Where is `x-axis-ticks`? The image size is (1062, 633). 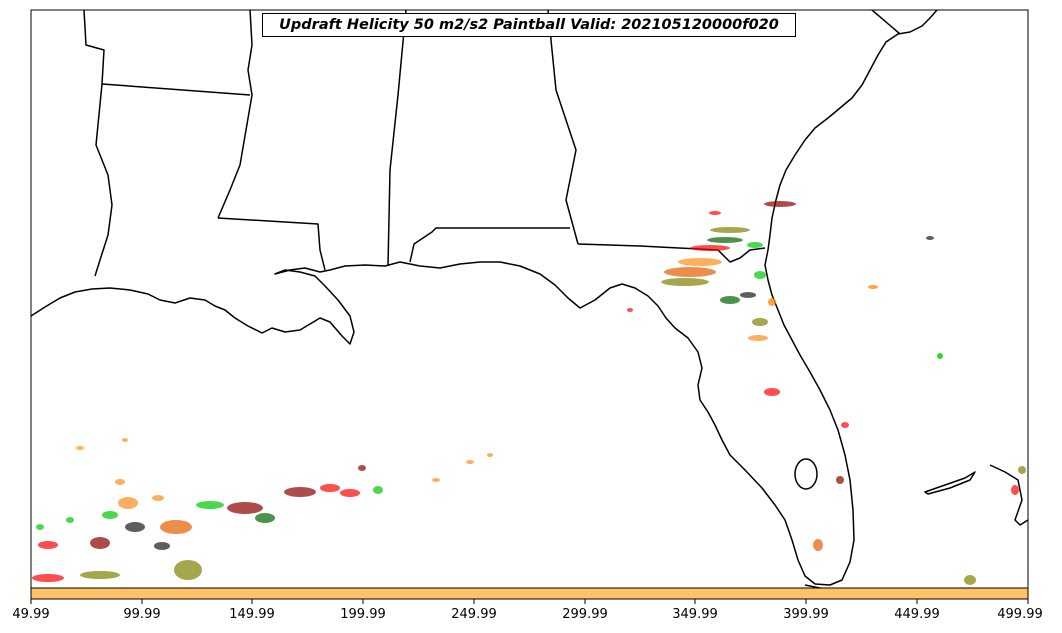 x-axis-ticks is located at coordinates (529, 601).